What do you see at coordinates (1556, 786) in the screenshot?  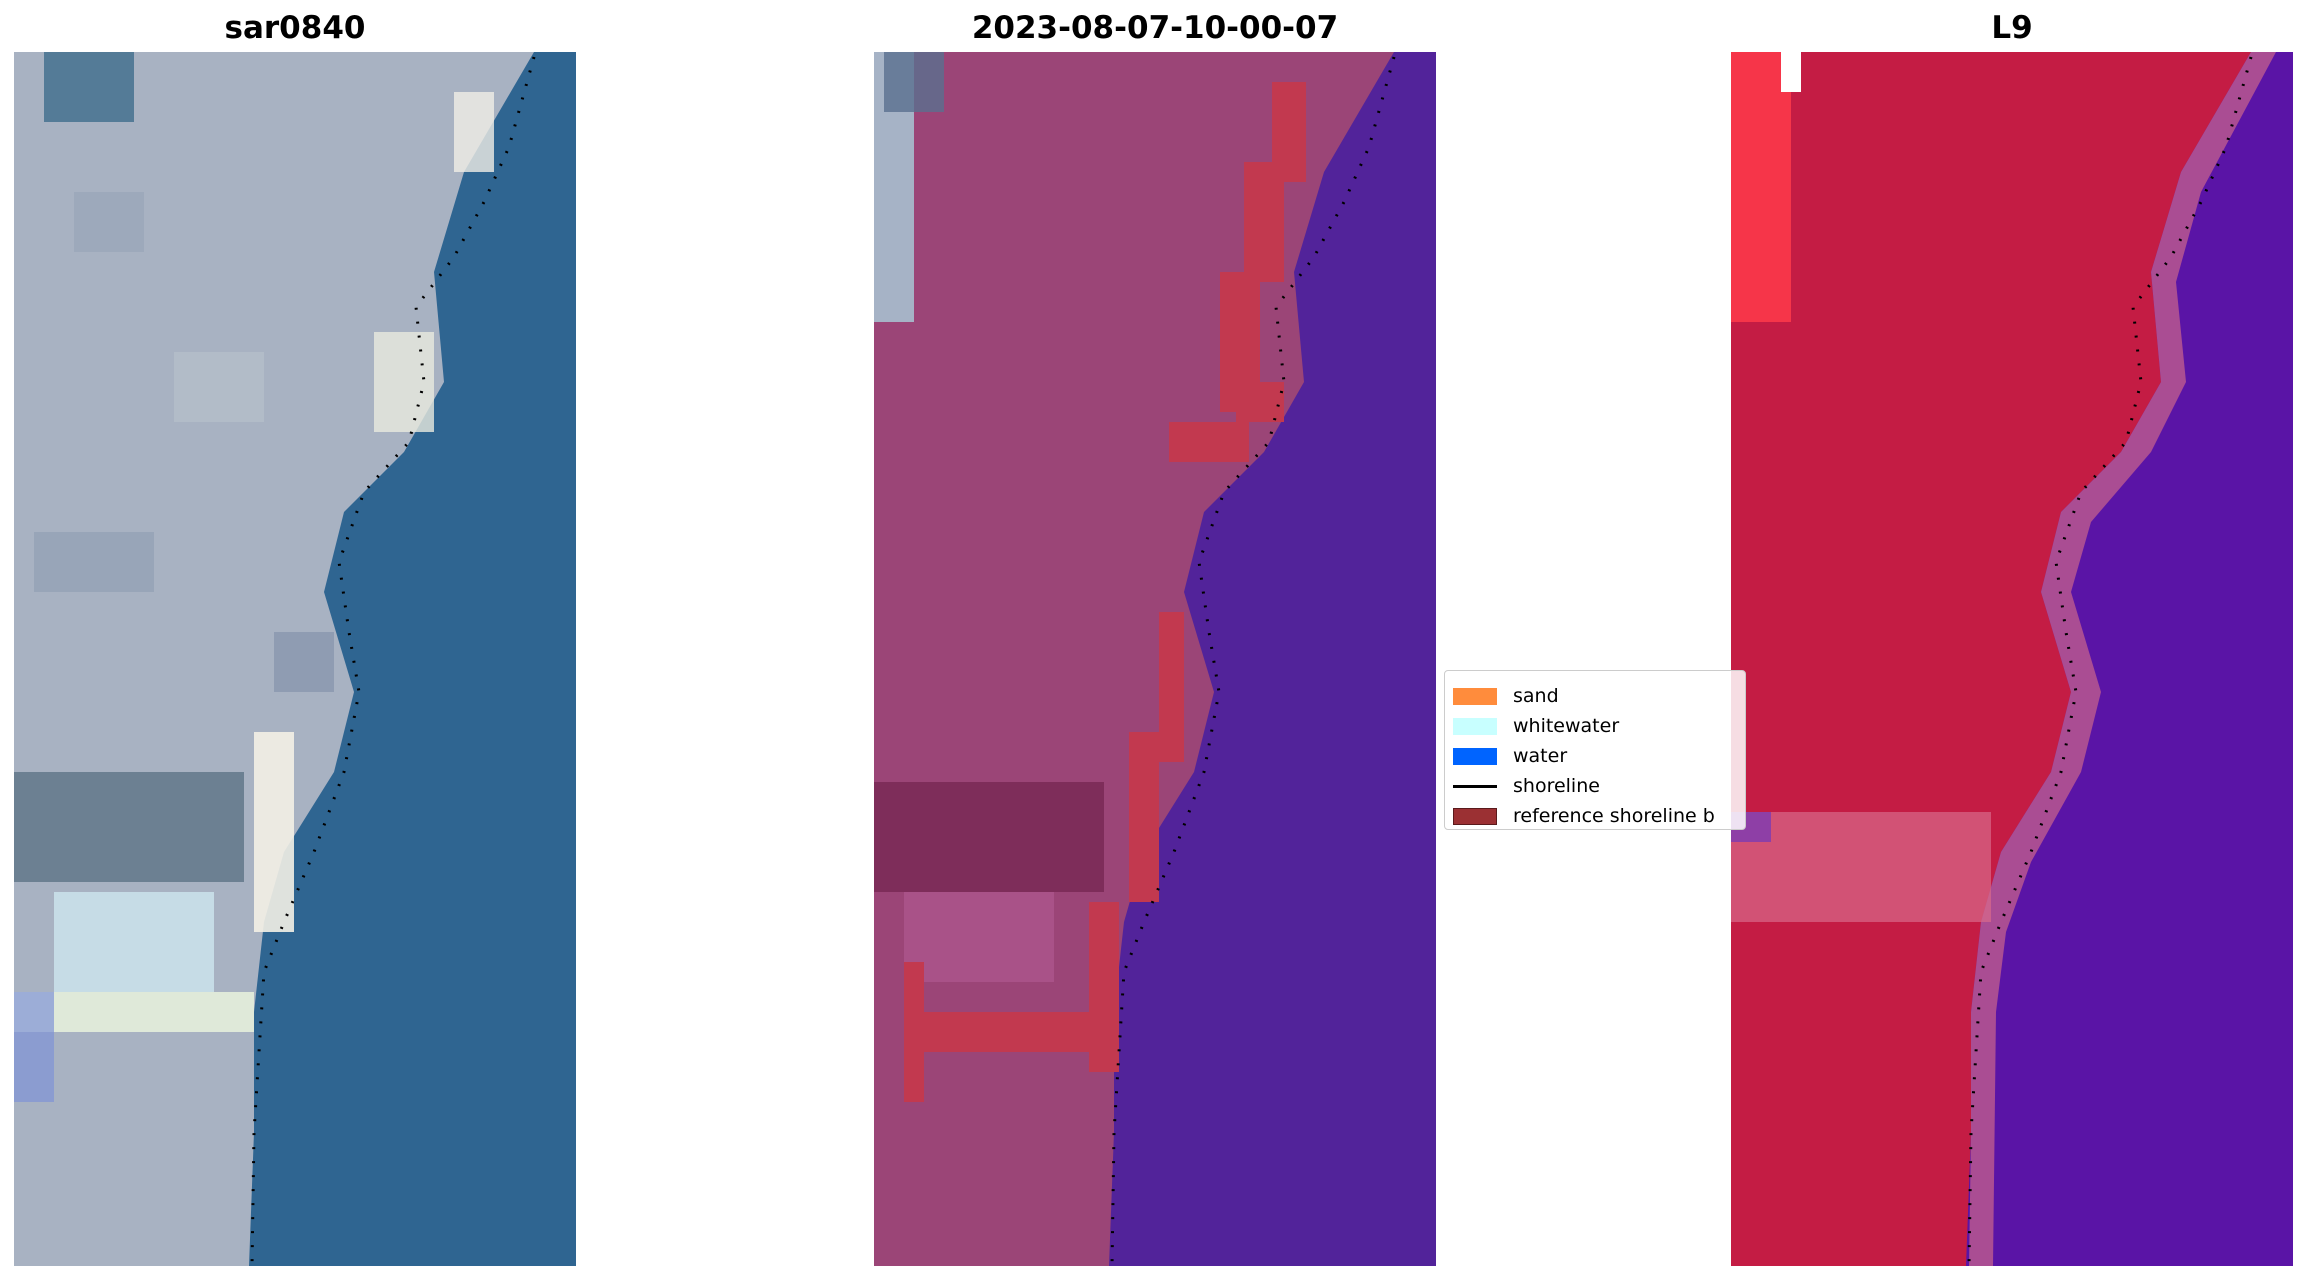 I see `legend-label-shoreline: shoreline` at bounding box center [1556, 786].